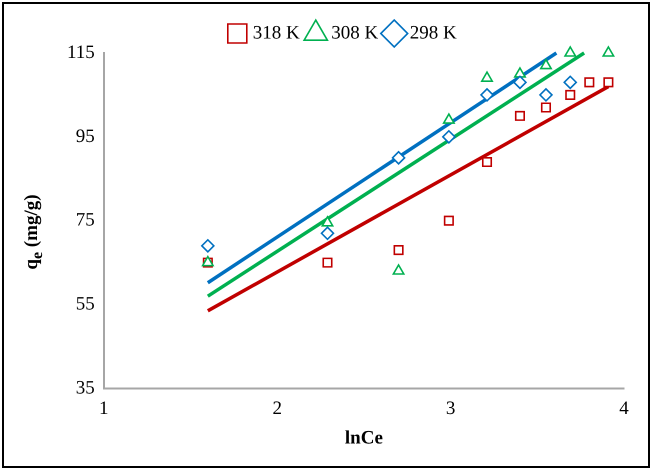 This screenshot has width=652, height=470. Describe the element at coordinates (85, 136) in the screenshot. I see `y-tick-label: 95` at that location.